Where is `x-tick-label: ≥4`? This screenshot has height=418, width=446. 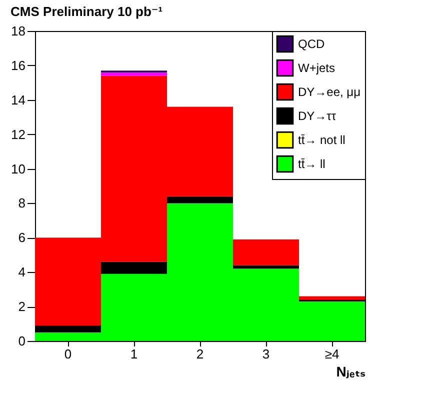
x-tick-label: ≥4 is located at coordinates (332, 354).